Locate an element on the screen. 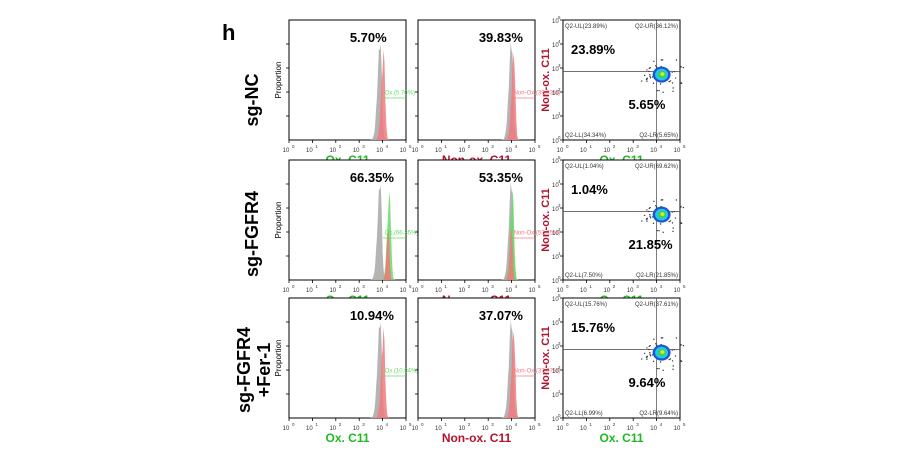 The image size is (900, 450). quadrant-ul-label: Q2-UL(23.89%) is located at coordinates (586, 27).